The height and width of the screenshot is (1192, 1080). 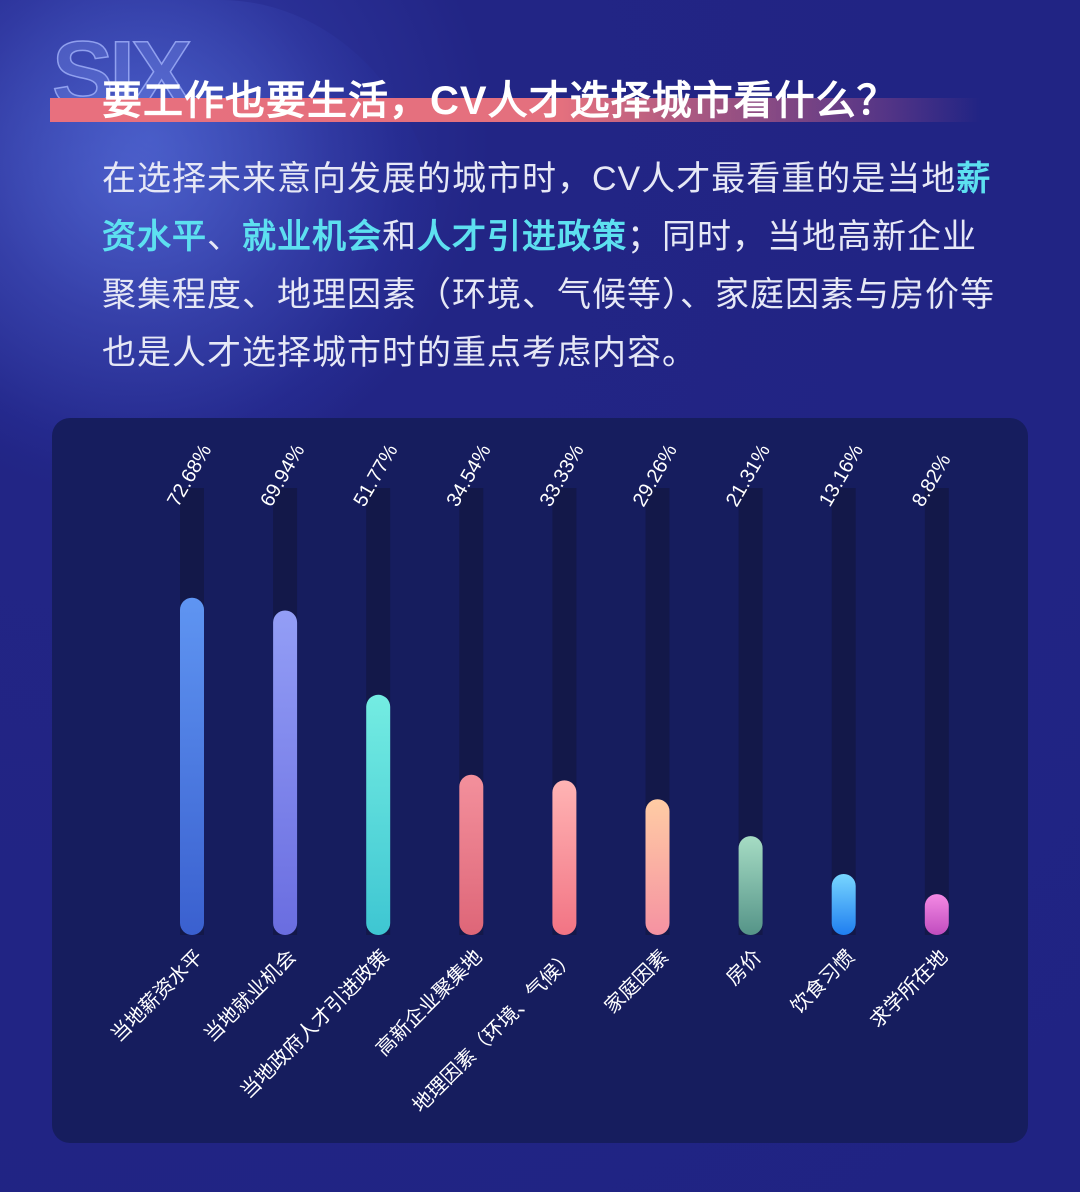 What do you see at coordinates (250, 996) in the screenshot?
I see `category-label: 当地就业机会` at bounding box center [250, 996].